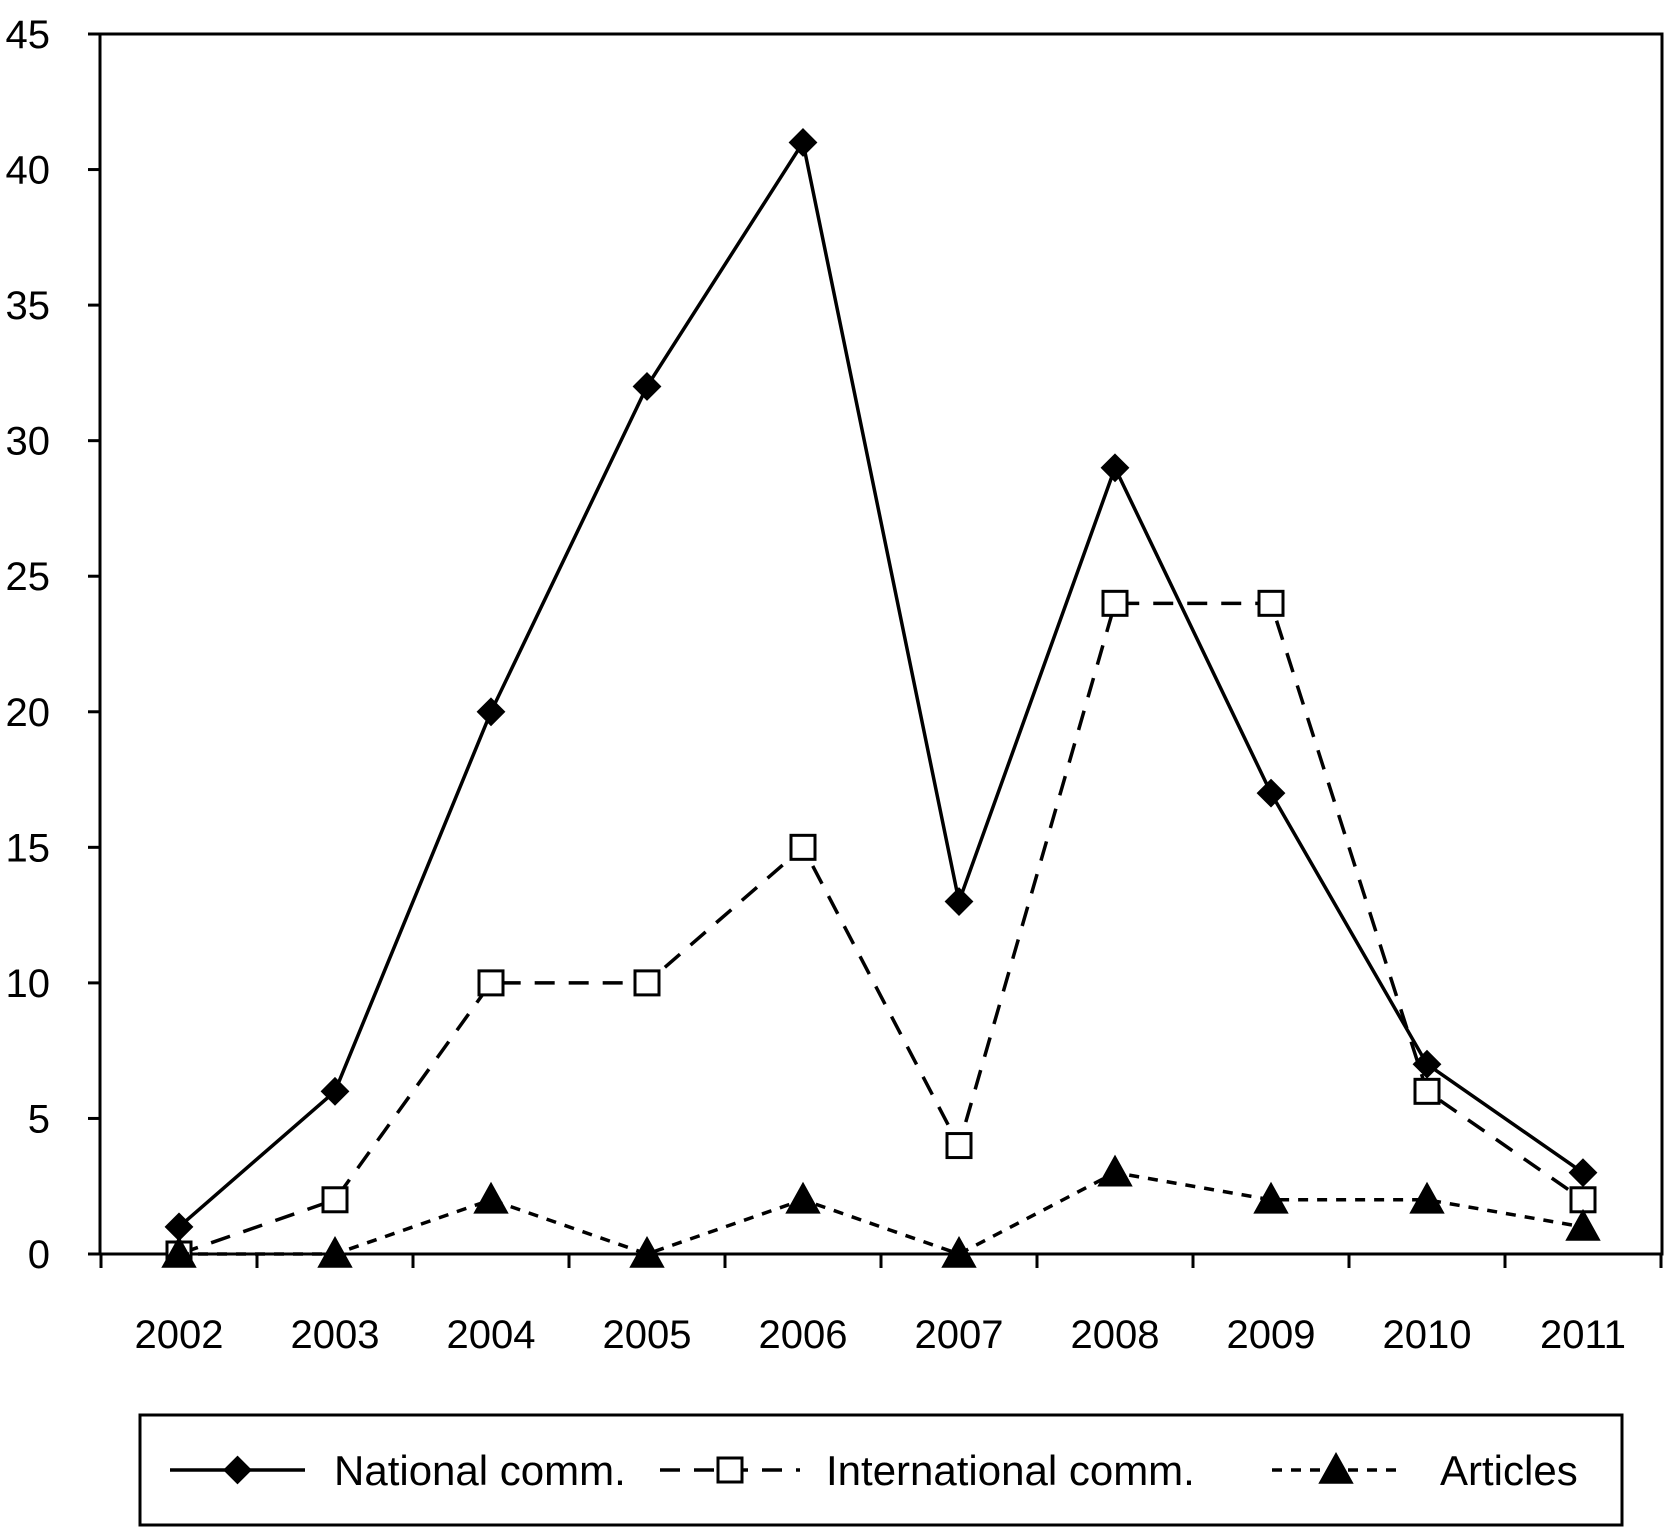  I want to click on y-tick-label: 40, so click(28, 171).